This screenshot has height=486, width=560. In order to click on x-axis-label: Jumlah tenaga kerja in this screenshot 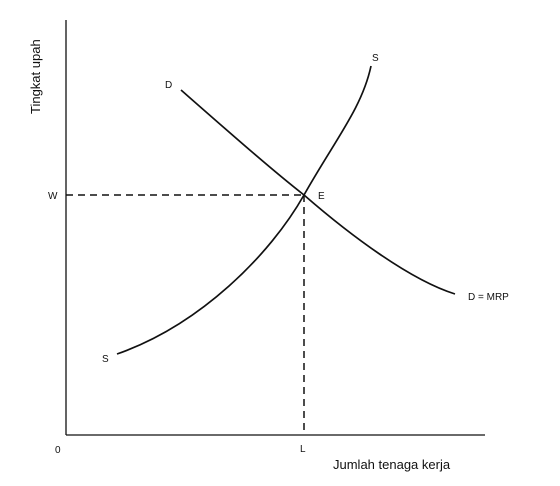, I will do `click(392, 464)`.